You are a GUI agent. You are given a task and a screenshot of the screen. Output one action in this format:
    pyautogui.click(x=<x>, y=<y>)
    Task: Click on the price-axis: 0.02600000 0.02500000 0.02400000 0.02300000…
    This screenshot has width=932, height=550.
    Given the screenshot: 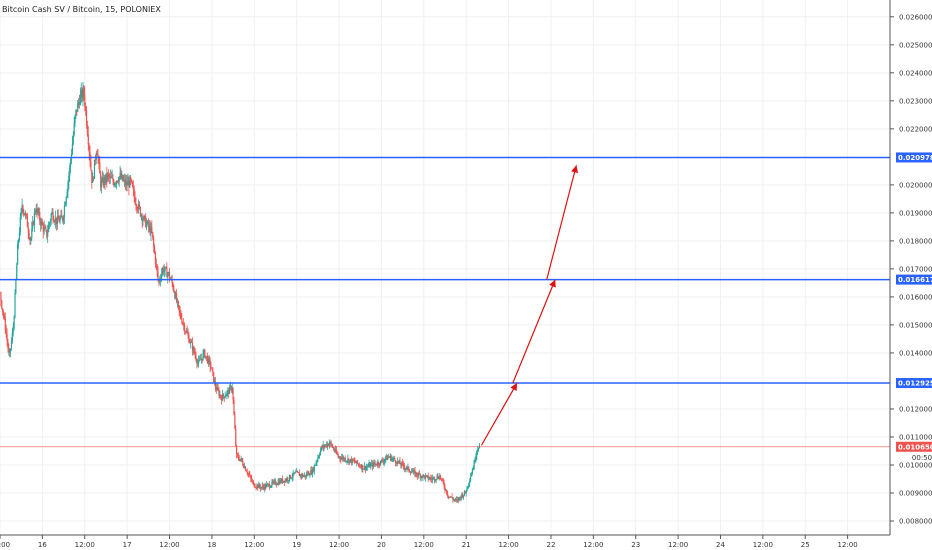 What is the action you would take?
    pyautogui.click(x=911, y=269)
    